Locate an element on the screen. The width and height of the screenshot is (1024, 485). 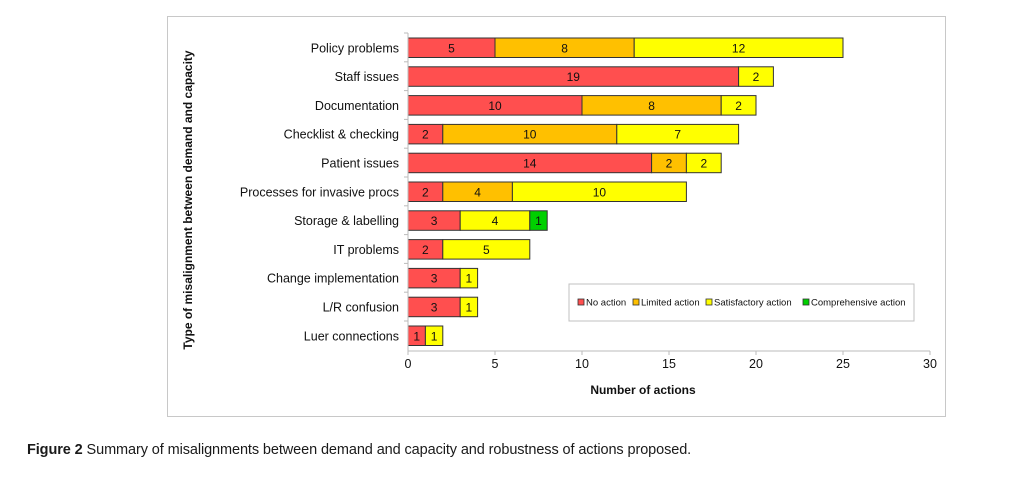
bar-segment-patient-issues-limited-action: 2 is located at coordinates (669, 163).